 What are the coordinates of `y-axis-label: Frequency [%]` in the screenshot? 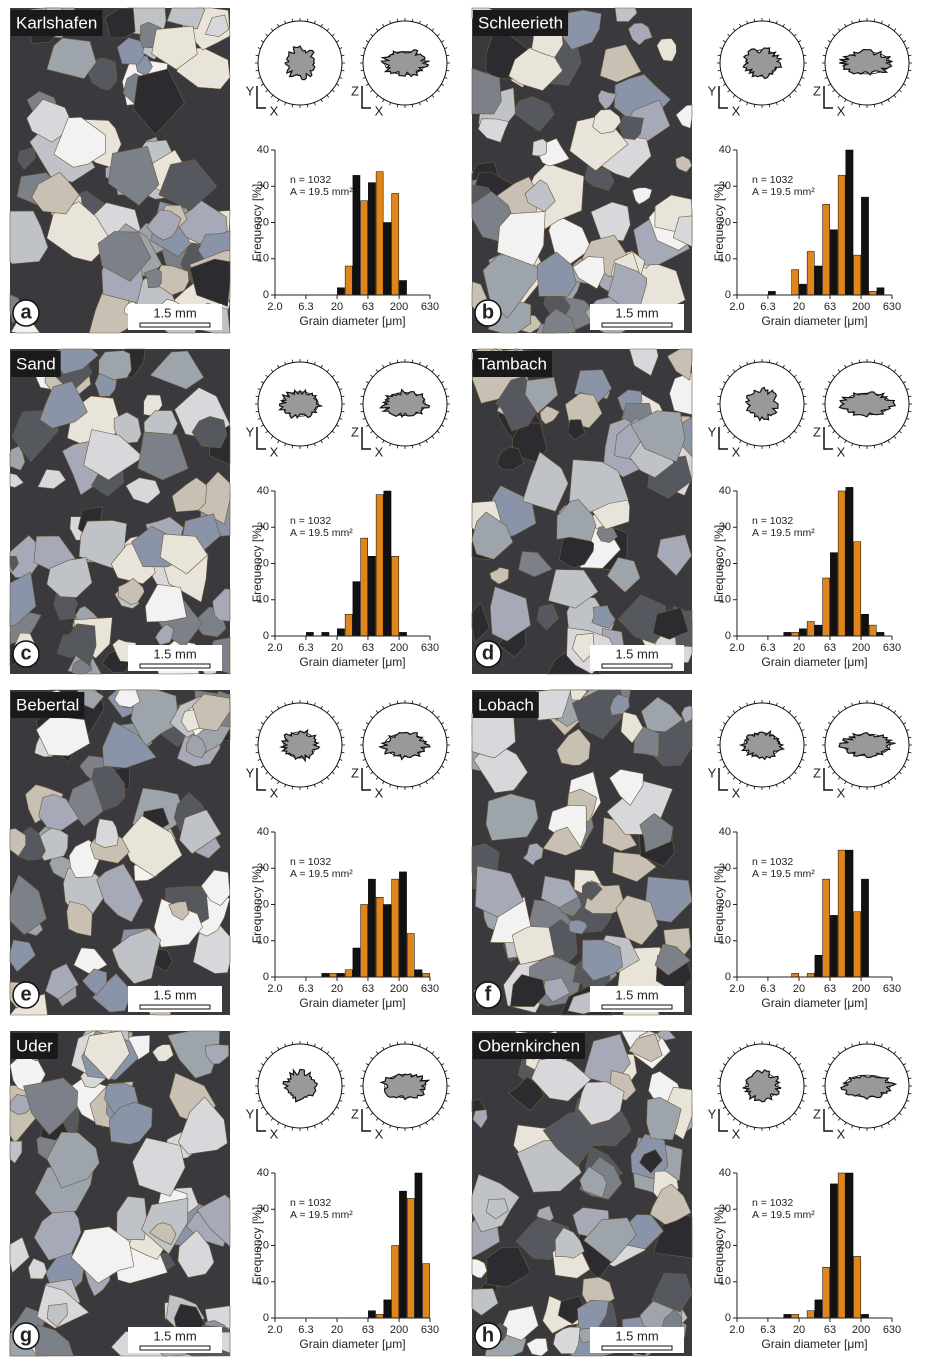 It's located at (257, 904).